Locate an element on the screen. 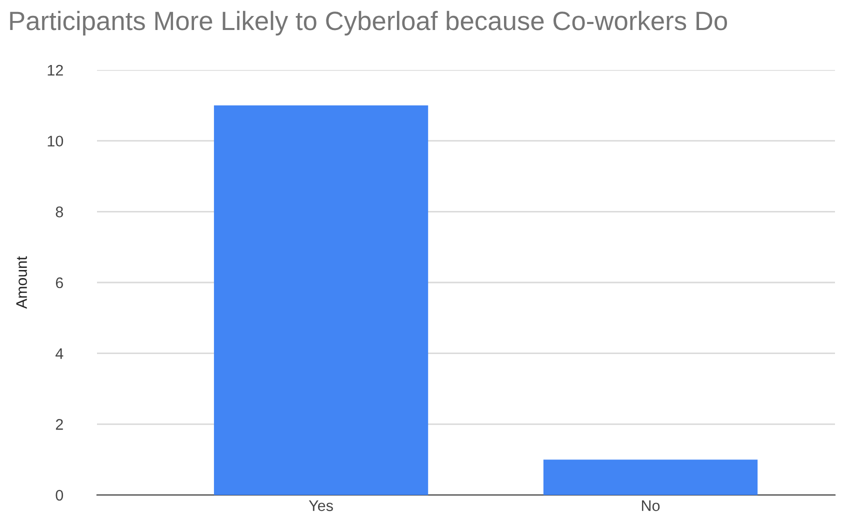 The image size is (861, 523). x-tick-label: Yes is located at coordinates (320, 506).